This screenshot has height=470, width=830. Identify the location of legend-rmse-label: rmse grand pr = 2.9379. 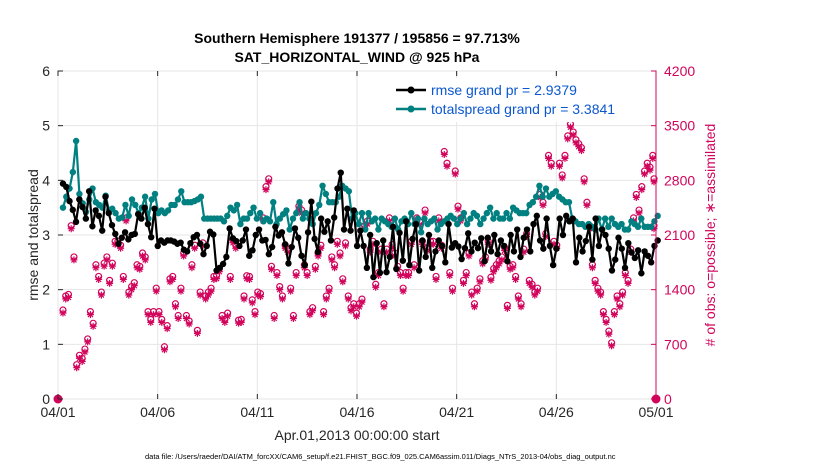
(504, 90).